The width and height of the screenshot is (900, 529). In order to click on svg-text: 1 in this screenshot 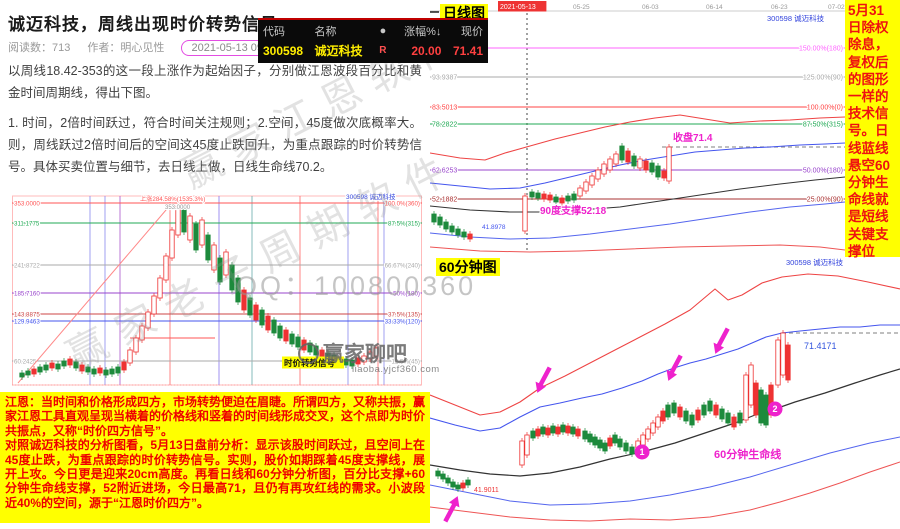, I will do `click(641, 452)`.